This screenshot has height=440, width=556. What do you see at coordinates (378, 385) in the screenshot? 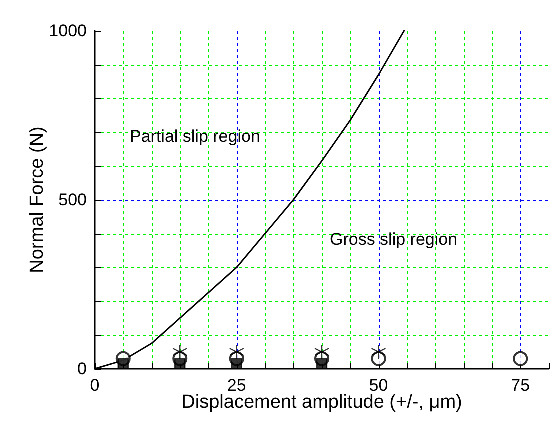
I see `x-tick-label: 50` at bounding box center [378, 385].